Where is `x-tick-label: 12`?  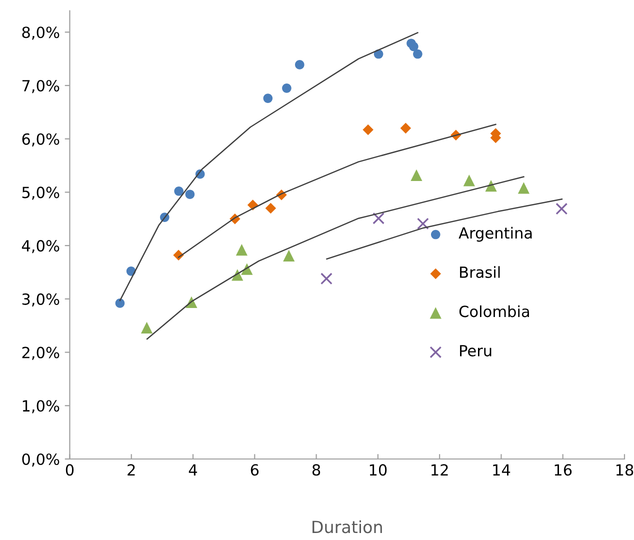
x-tick-label: 12 is located at coordinates (440, 470).